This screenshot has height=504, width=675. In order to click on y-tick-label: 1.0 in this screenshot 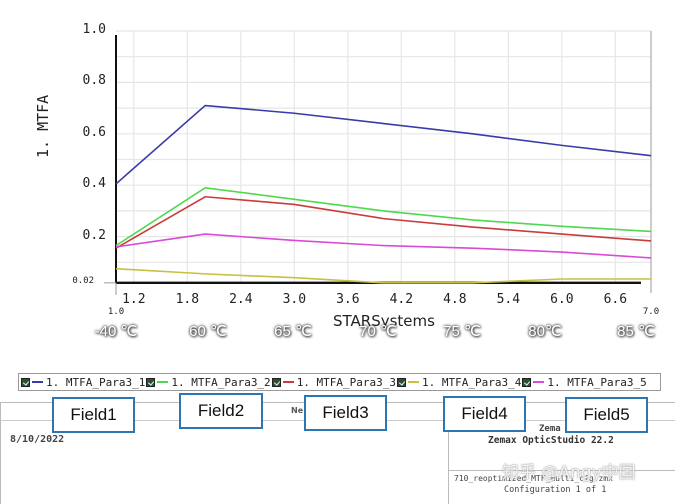, I will do `click(94, 29)`.